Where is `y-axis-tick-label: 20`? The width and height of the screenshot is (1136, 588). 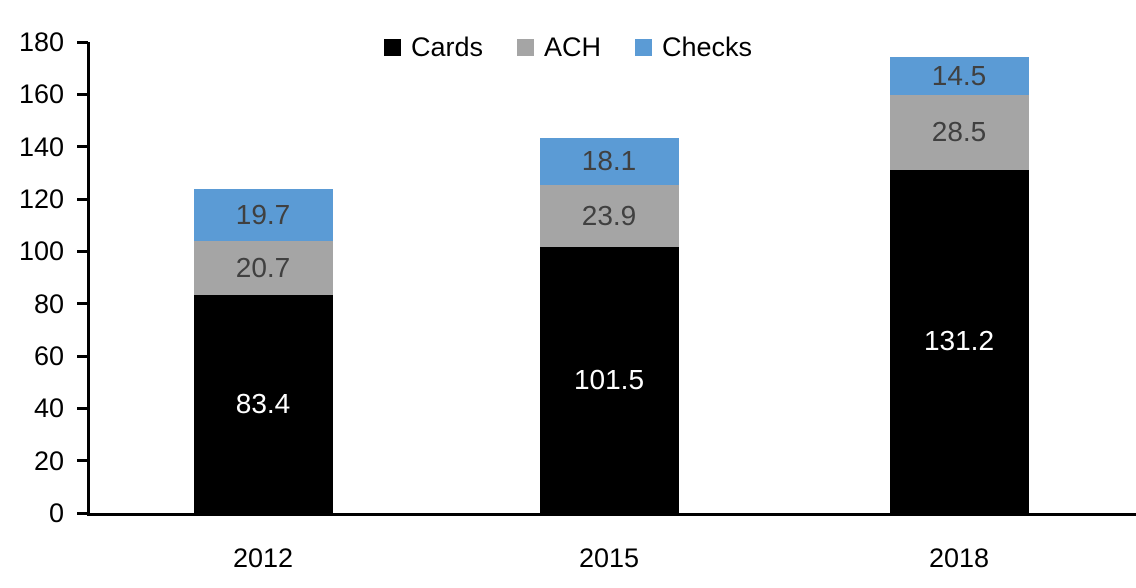
y-axis-tick-label: 20 is located at coordinates (48, 460).